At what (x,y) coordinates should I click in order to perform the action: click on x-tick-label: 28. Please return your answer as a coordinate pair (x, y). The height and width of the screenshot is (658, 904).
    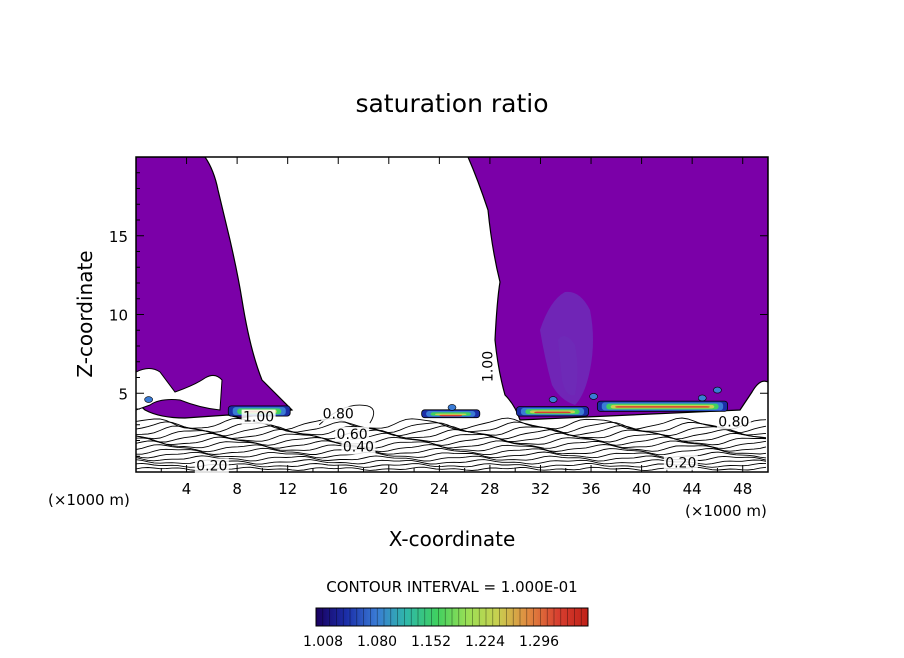
    Looking at the image, I should click on (489, 489).